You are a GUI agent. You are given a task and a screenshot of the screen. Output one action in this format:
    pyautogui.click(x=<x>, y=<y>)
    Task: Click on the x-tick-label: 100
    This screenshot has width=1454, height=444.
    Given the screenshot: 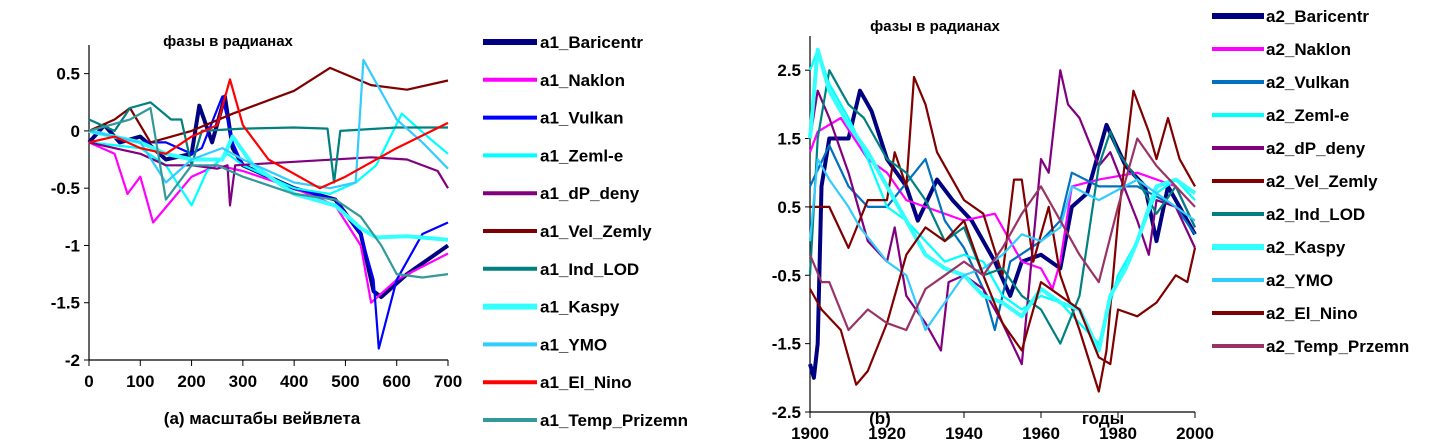 What is the action you would take?
    pyautogui.click(x=140, y=381)
    